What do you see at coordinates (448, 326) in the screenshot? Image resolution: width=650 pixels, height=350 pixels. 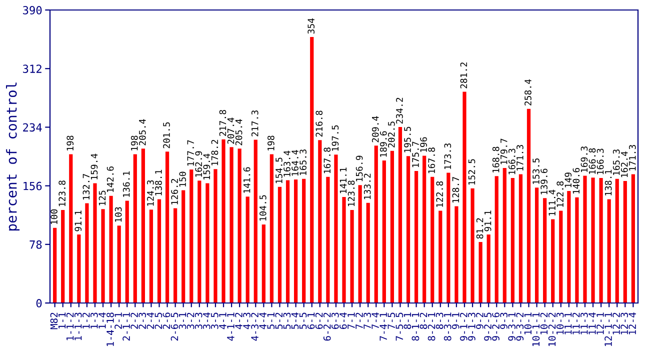 I see `x-tick-label: 8-3-1` at bounding box center [448, 326].